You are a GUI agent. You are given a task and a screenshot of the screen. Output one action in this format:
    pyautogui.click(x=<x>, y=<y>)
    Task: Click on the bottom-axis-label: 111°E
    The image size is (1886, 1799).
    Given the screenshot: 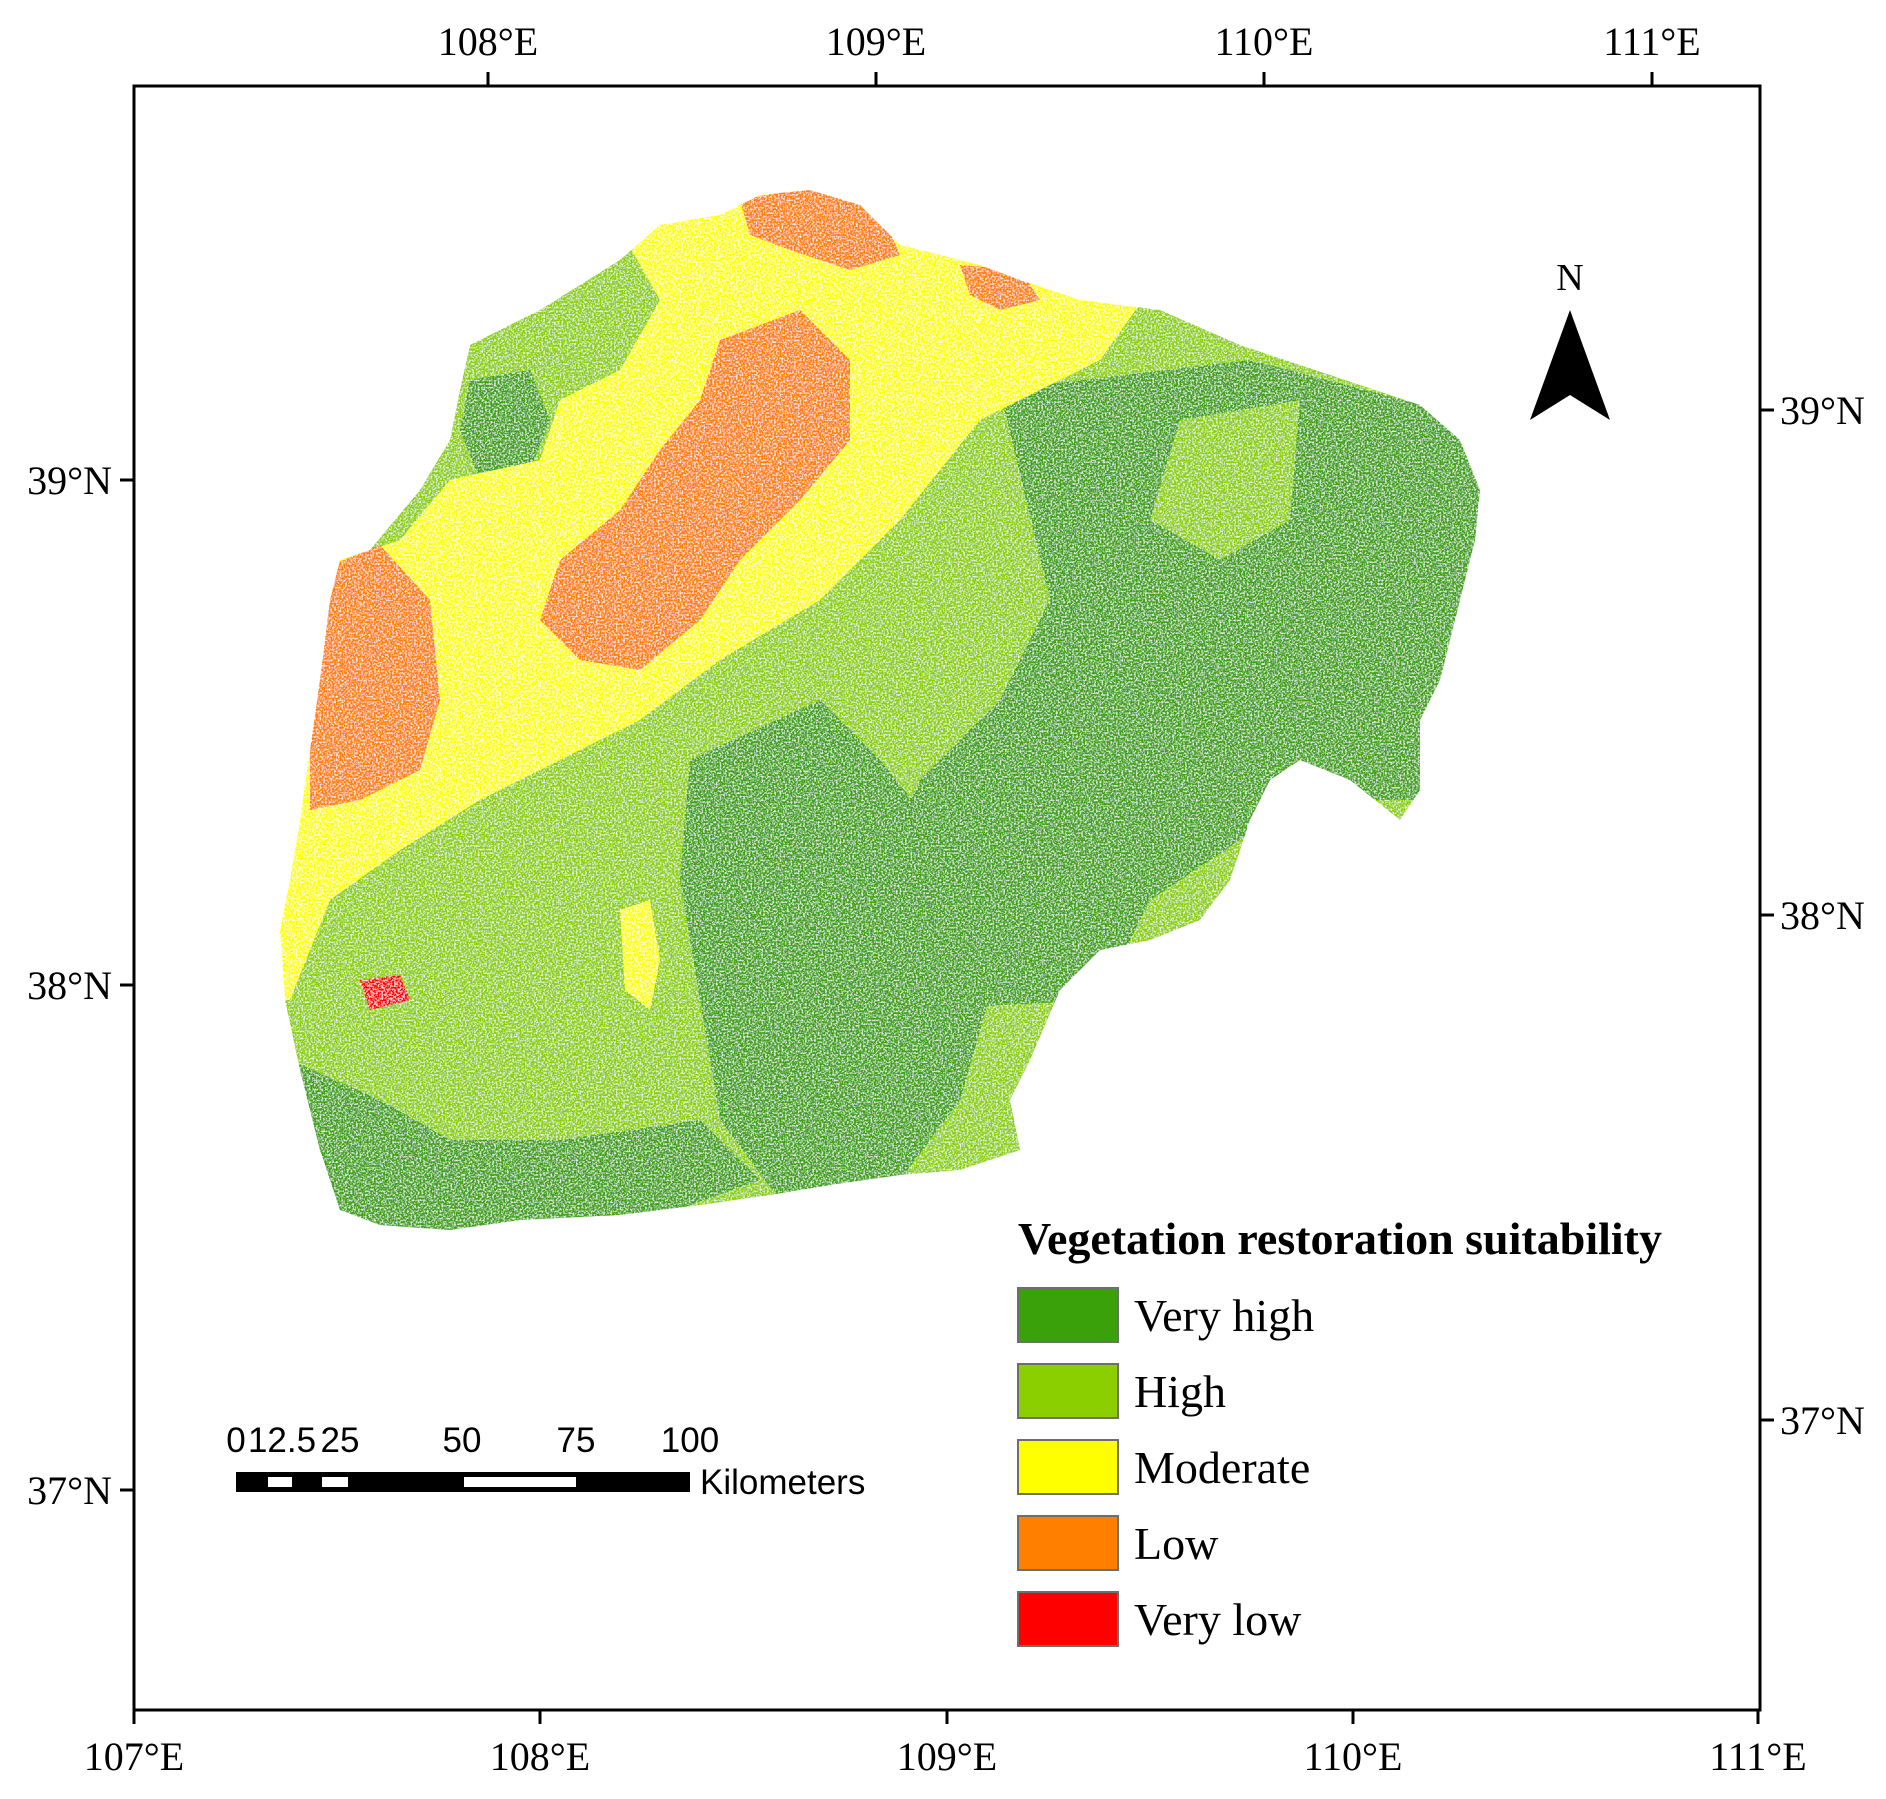 What is the action you would take?
    pyautogui.click(x=1757, y=1756)
    